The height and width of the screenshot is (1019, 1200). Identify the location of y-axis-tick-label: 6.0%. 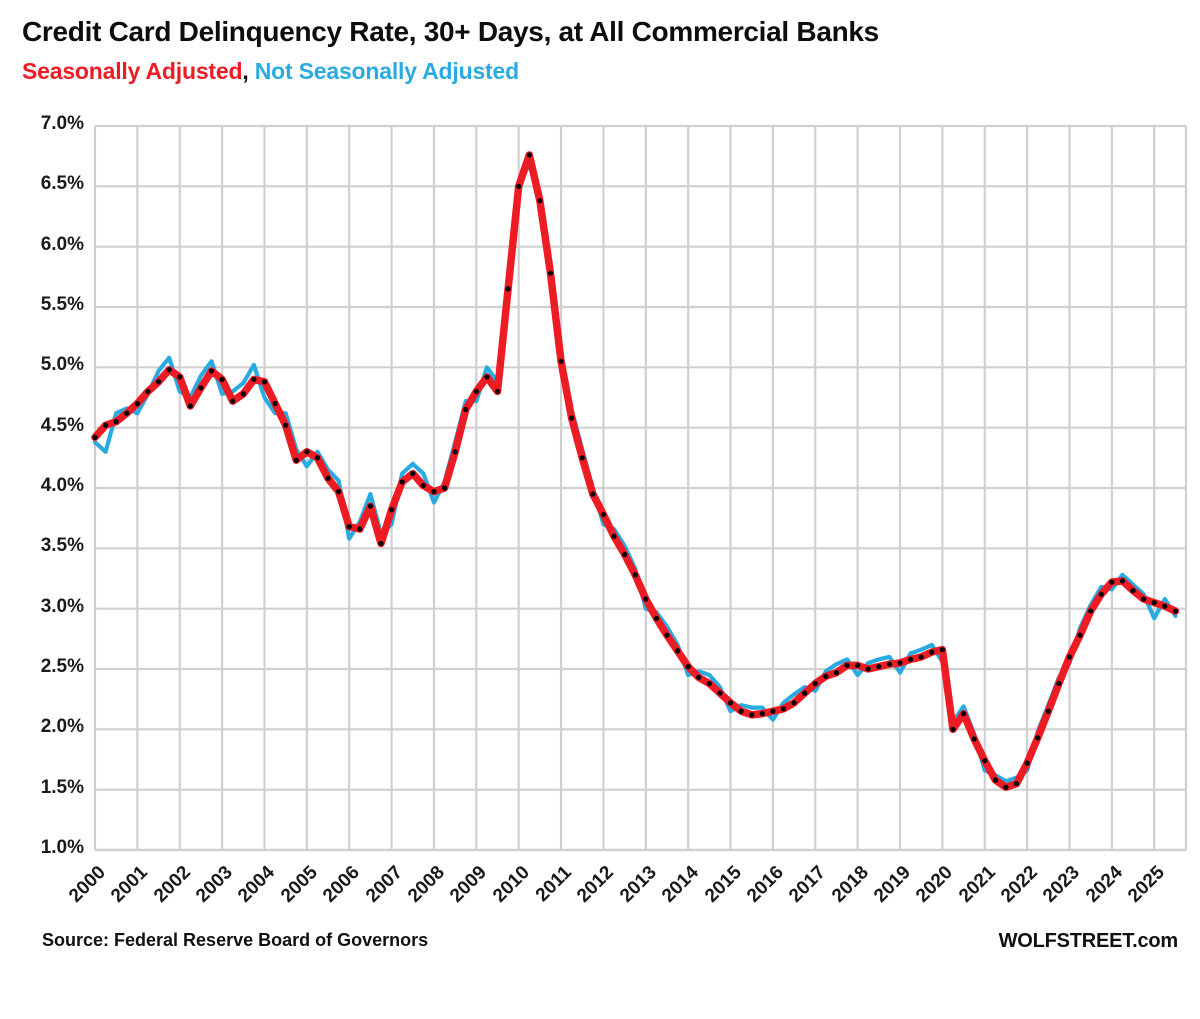
(62, 244).